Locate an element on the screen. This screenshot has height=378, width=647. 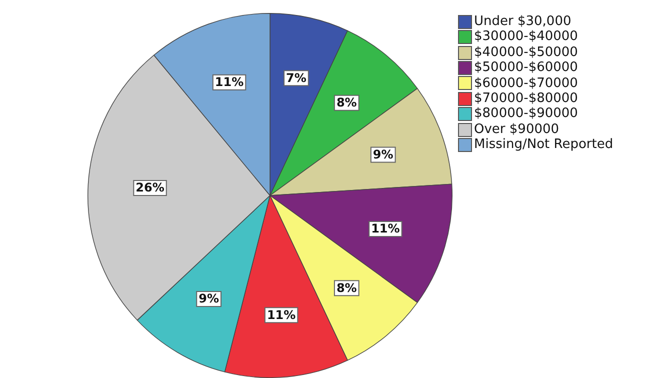
data-label: 26% is located at coordinates (150, 187).